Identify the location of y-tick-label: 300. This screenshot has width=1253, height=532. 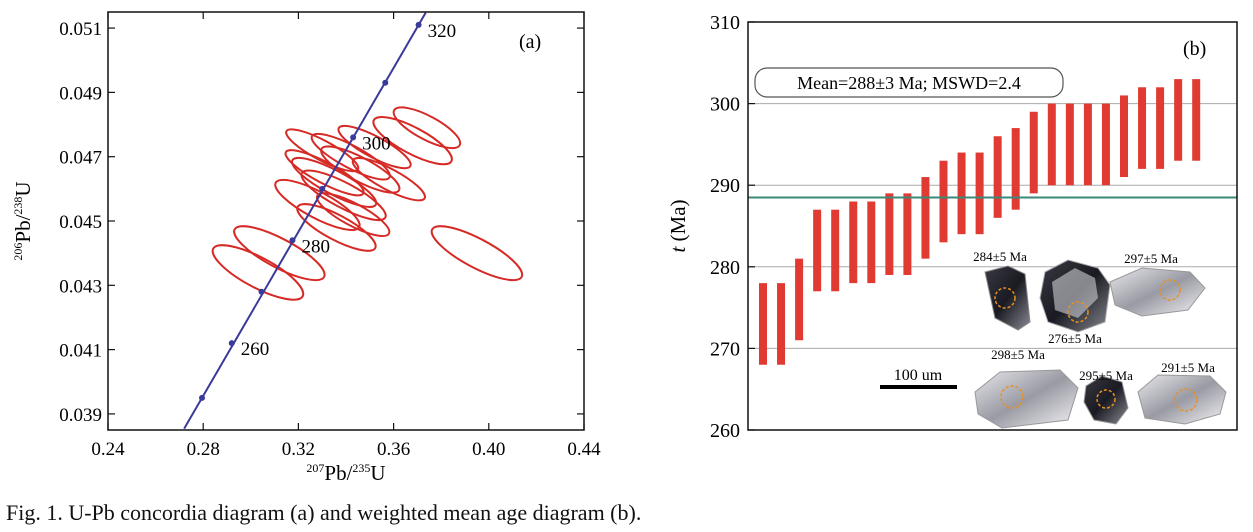
(725, 105).